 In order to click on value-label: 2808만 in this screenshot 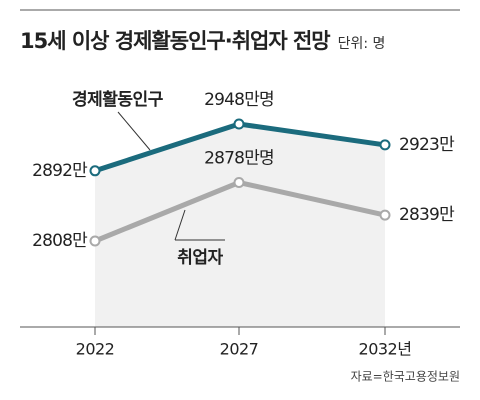, I will do `click(60, 241)`.